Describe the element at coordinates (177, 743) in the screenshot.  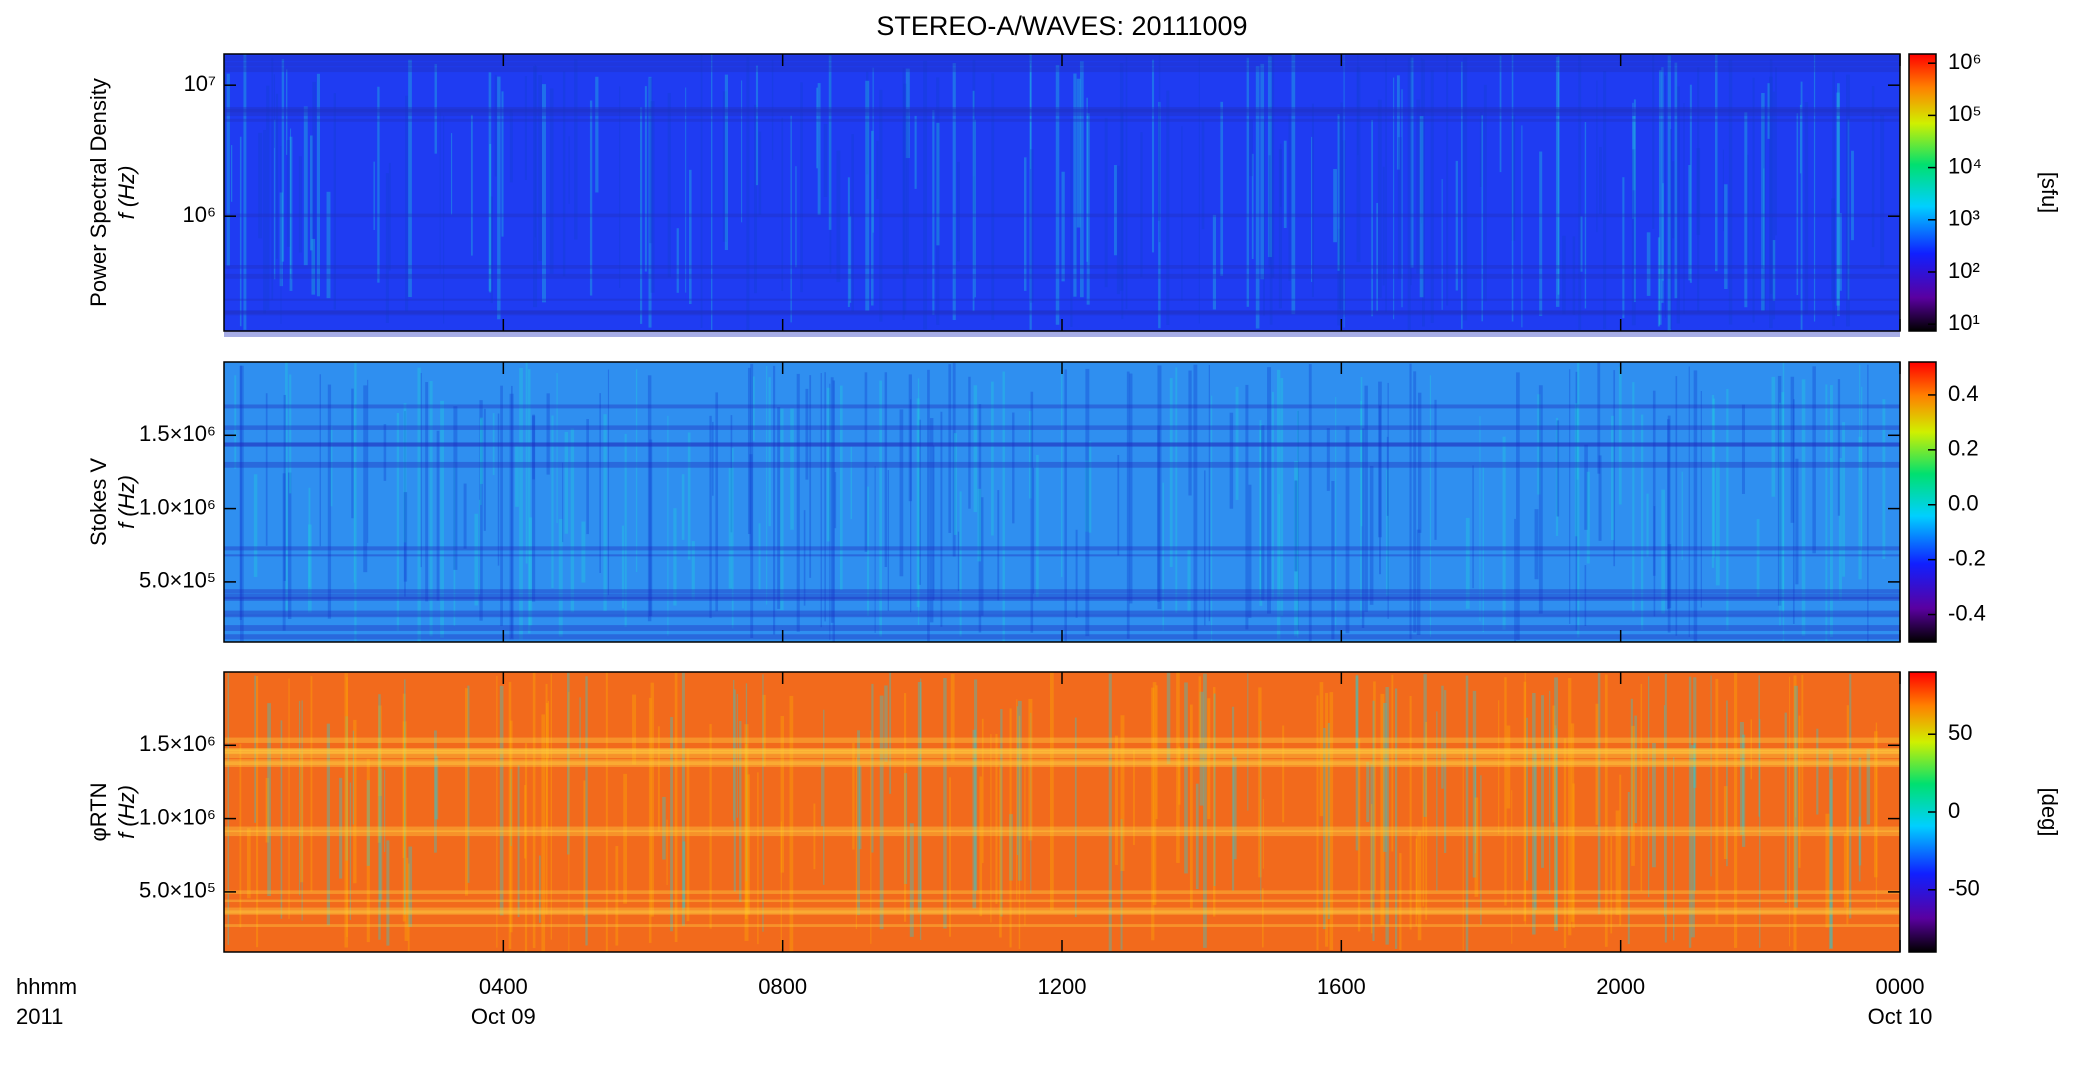
I see `y-tick-label: 1.5×10⁶` at that location.